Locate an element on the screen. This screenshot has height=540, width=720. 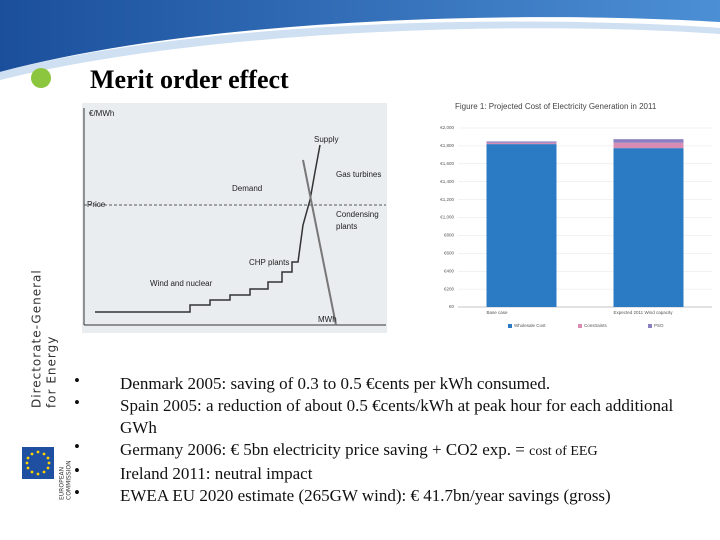
bullet-text: Ireland 2011: neutral impact is located at coordinates (216, 473).